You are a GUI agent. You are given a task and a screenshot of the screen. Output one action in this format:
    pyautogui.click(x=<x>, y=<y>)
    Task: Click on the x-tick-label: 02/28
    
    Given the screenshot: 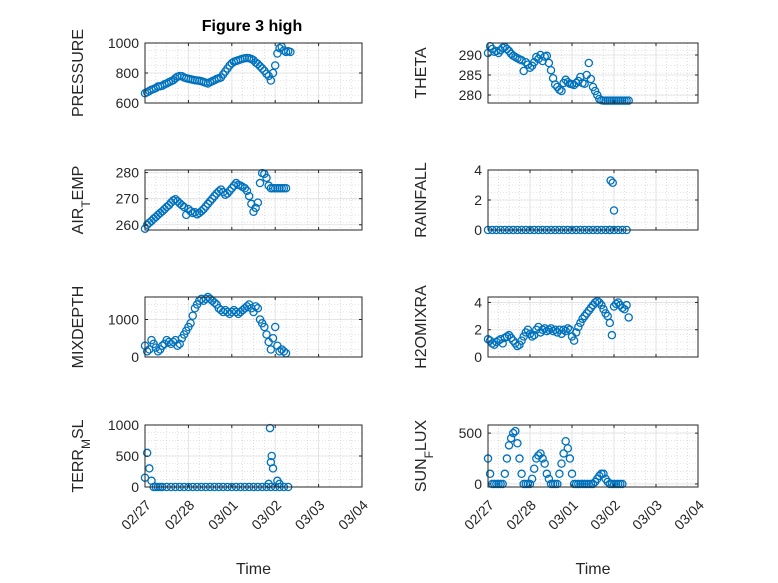 What is the action you would take?
    pyautogui.click(x=521, y=515)
    